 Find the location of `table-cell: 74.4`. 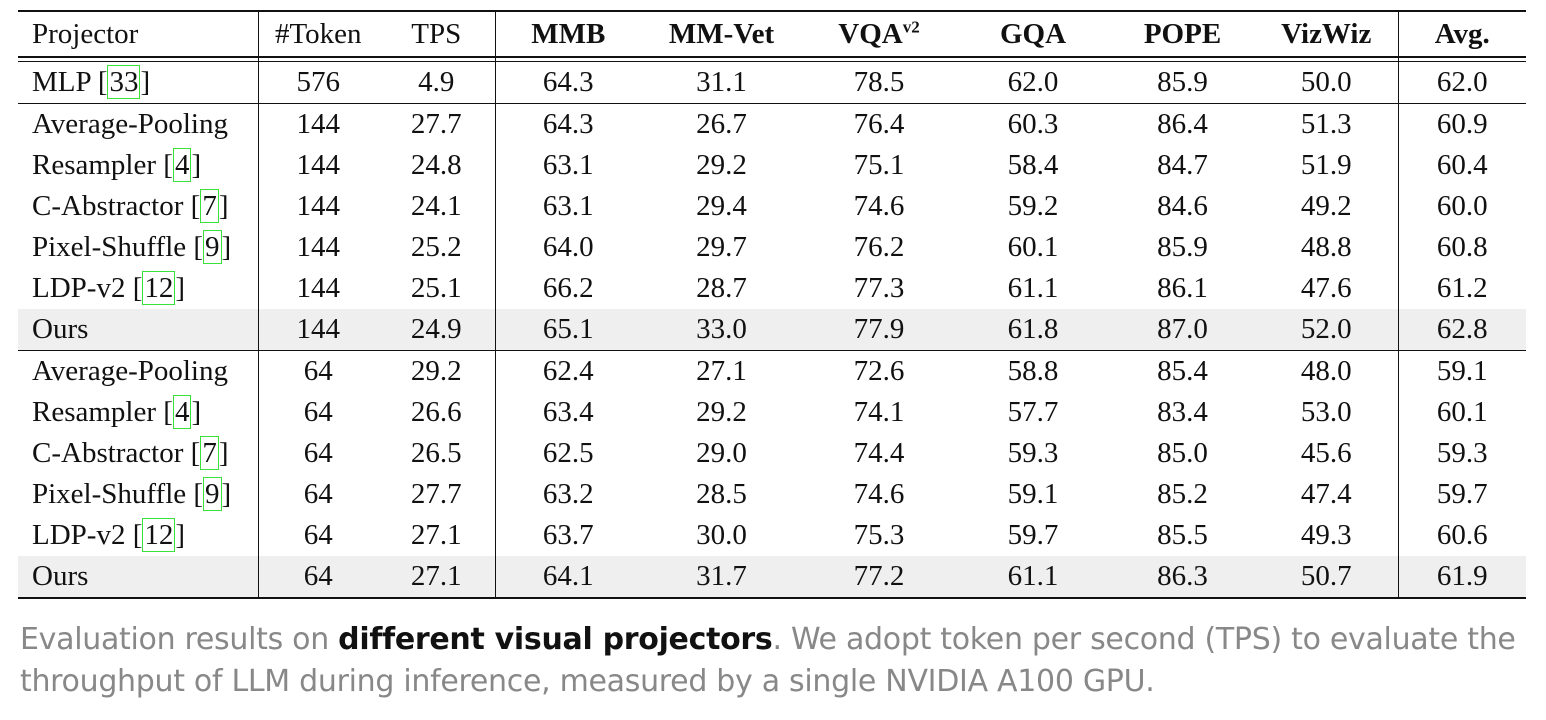

table-cell: 74.4 is located at coordinates (879, 453).